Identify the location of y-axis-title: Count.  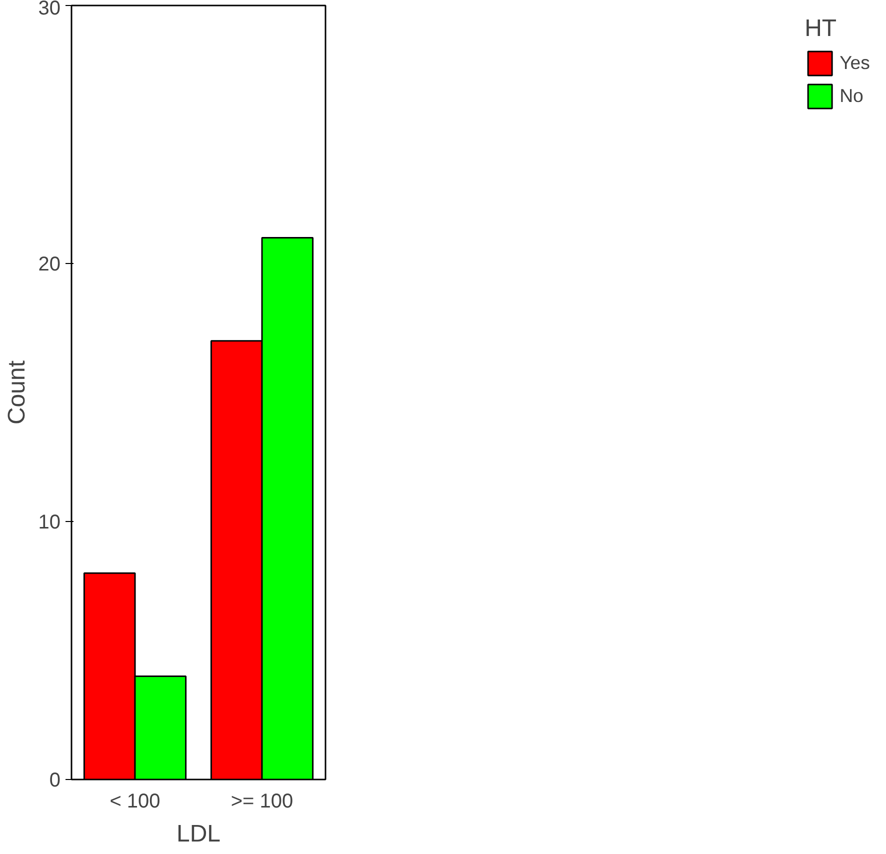
(16, 392).